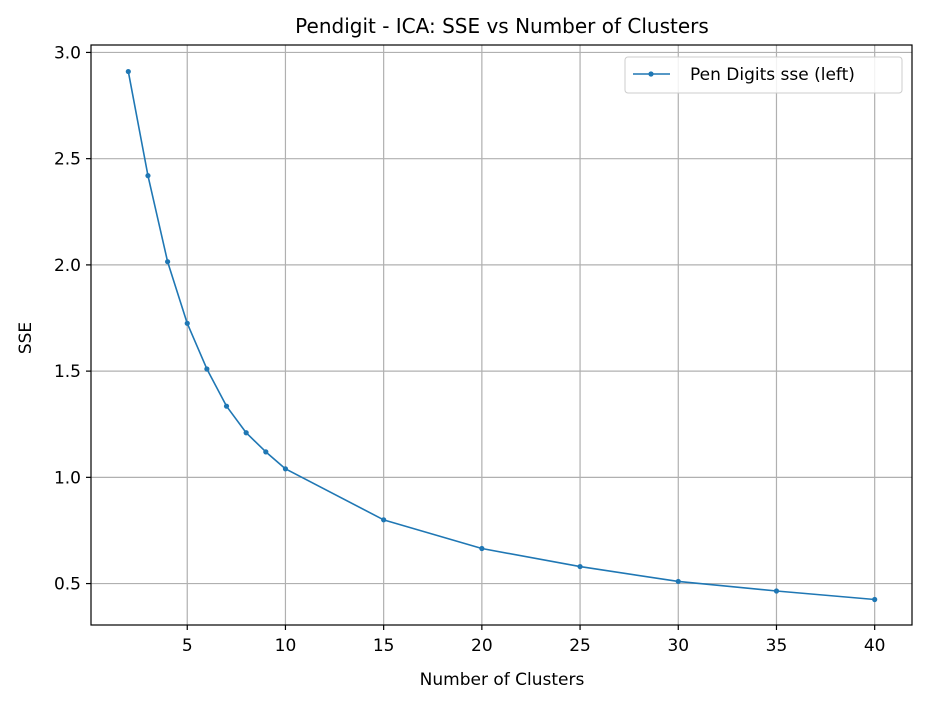  What do you see at coordinates (384, 646) in the screenshot?
I see `x-tick-label: 15` at bounding box center [384, 646].